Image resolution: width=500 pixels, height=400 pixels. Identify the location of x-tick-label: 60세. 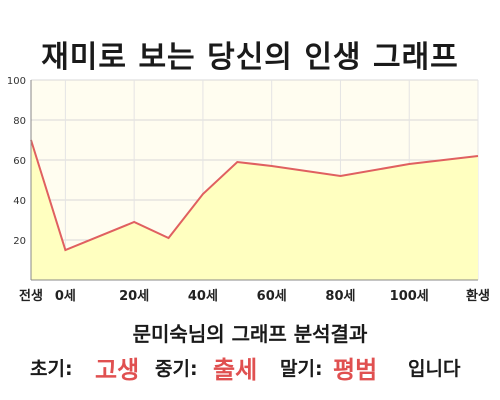
(272, 296).